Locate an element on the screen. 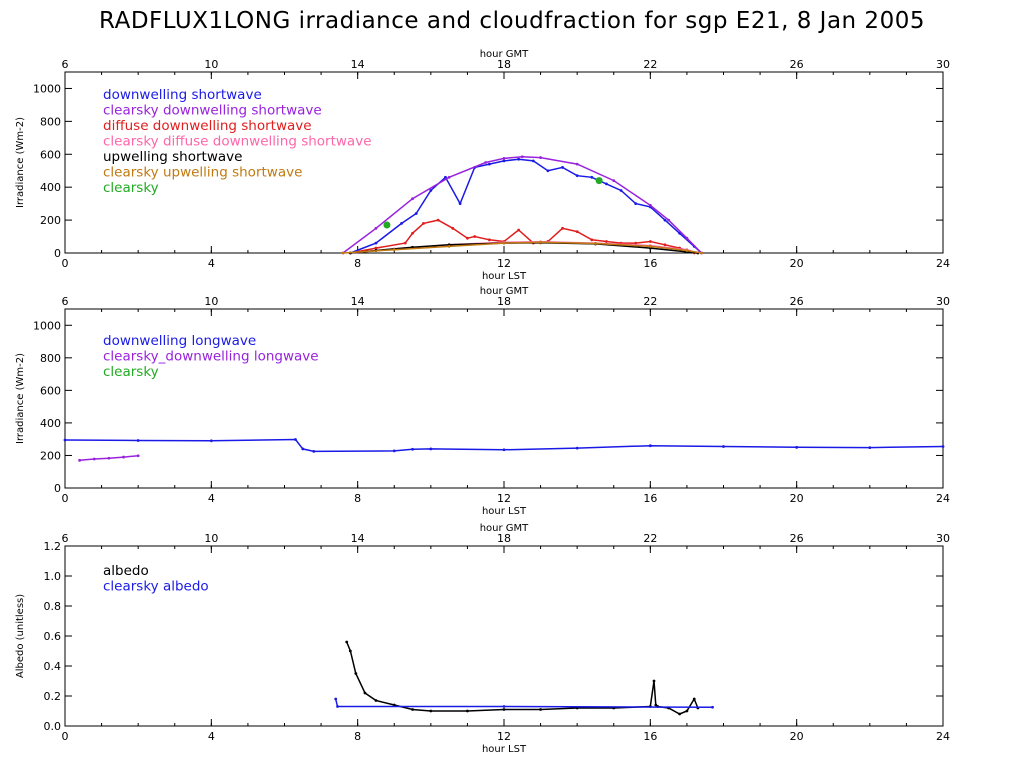 The height and width of the screenshot is (768, 1024). y-axis-label: Albedo (unitless) is located at coordinates (20, 636).